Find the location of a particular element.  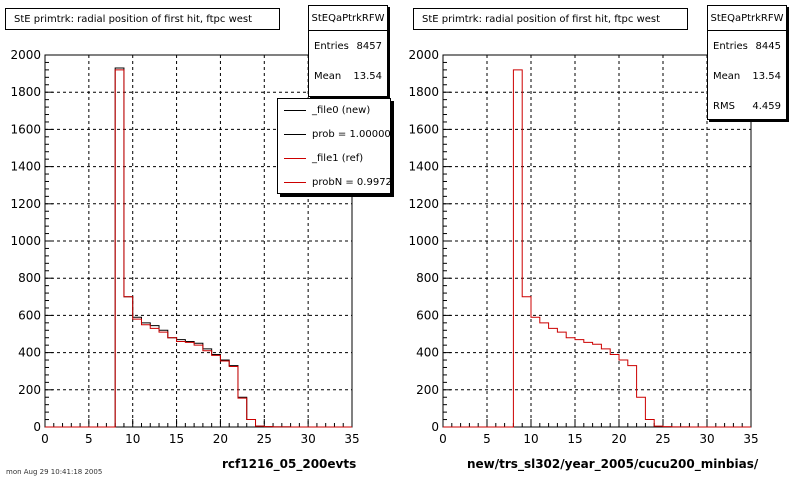

x-axis-title: rcf1216_05_200evts is located at coordinates (289, 464).